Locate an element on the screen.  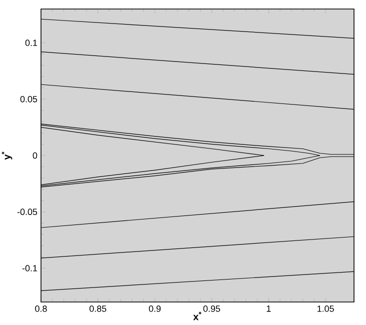
x-axis-title: x$^{*}$ is located at coordinates (197, 316).